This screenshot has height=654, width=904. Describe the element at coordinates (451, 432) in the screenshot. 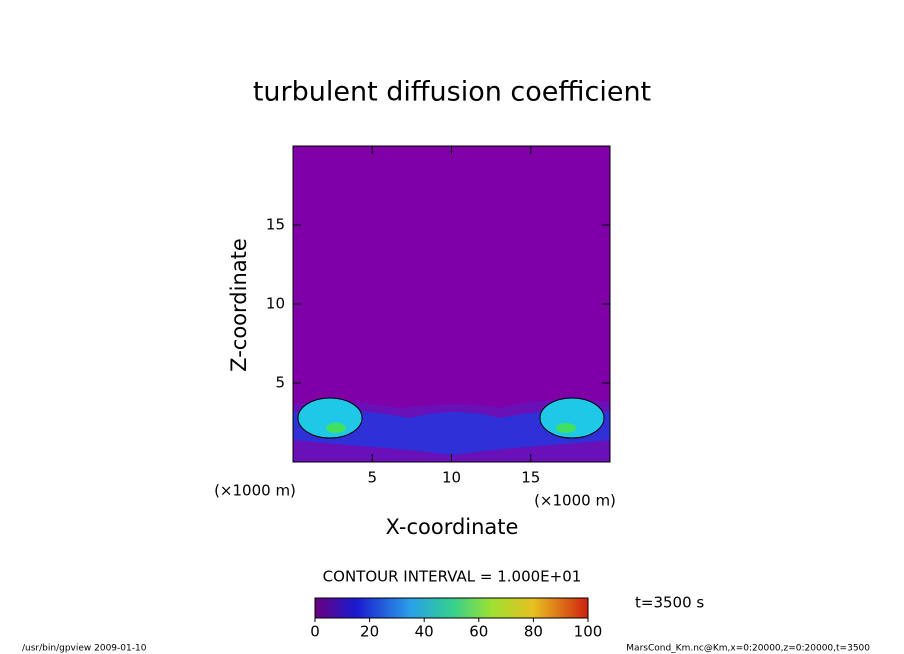

I see `field-layer` at that location.